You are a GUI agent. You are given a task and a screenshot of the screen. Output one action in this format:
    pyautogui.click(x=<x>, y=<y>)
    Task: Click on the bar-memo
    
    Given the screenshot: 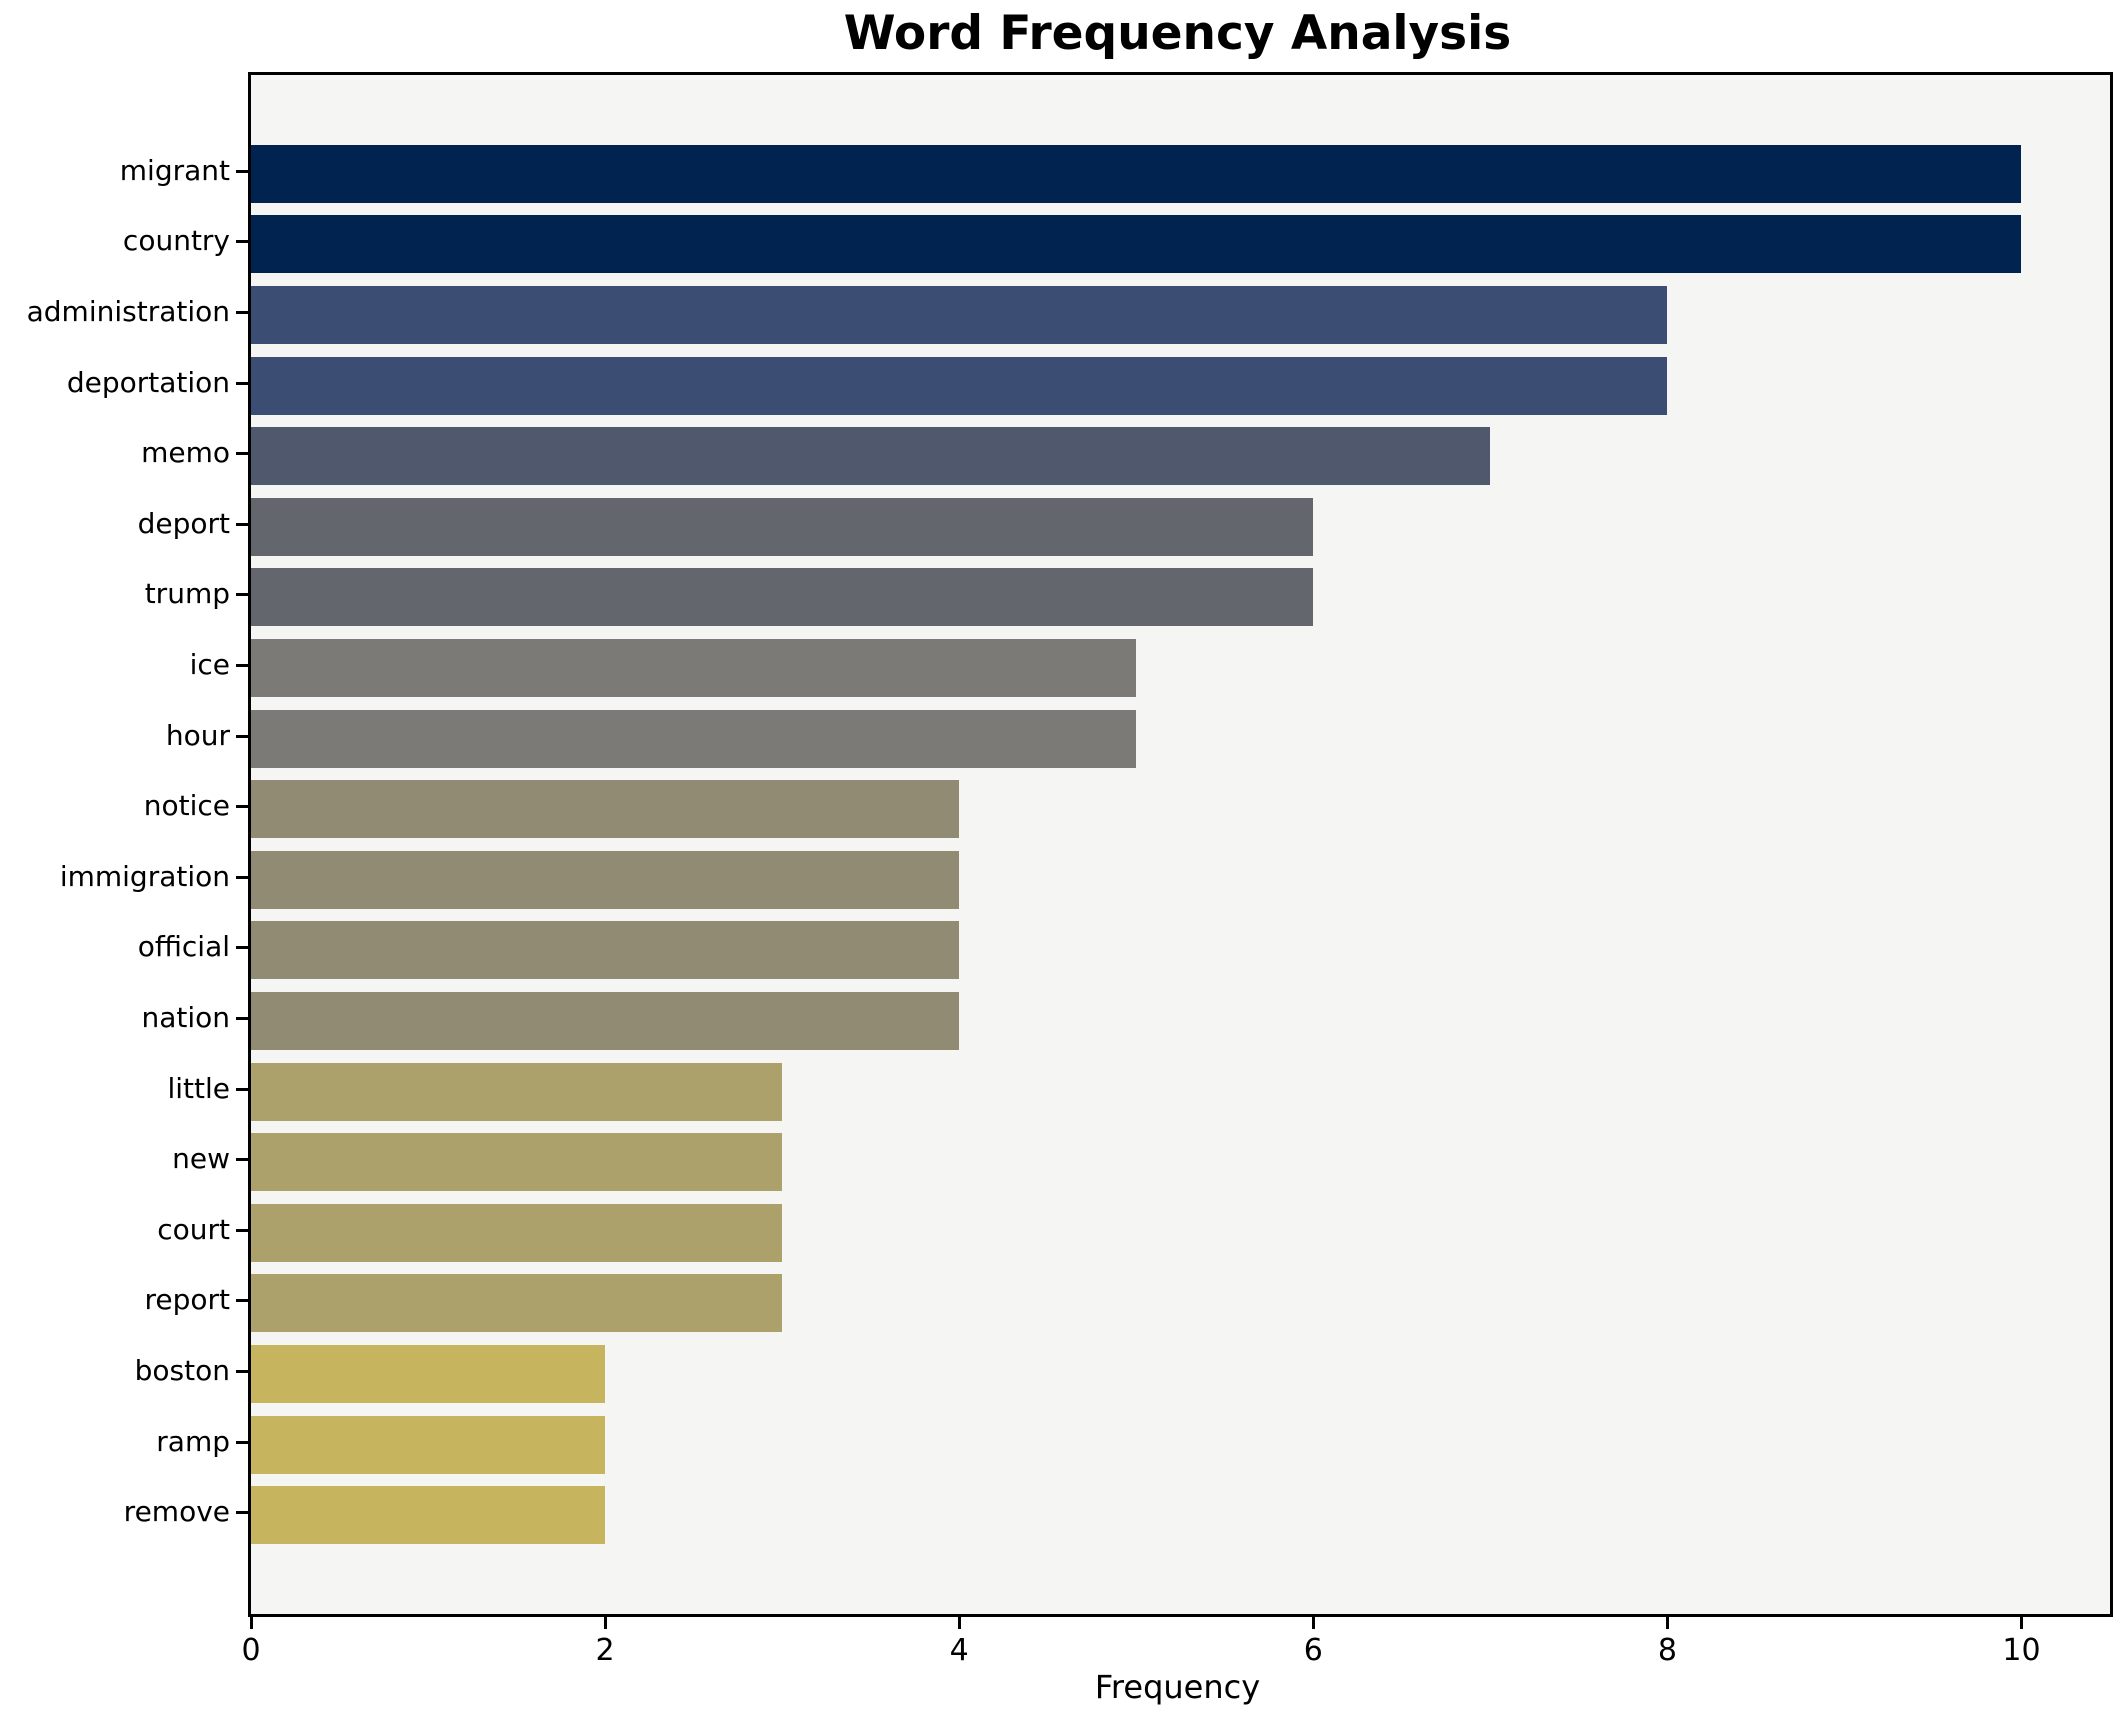 What is the action you would take?
    pyautogui.click(x=871, y=456)
    